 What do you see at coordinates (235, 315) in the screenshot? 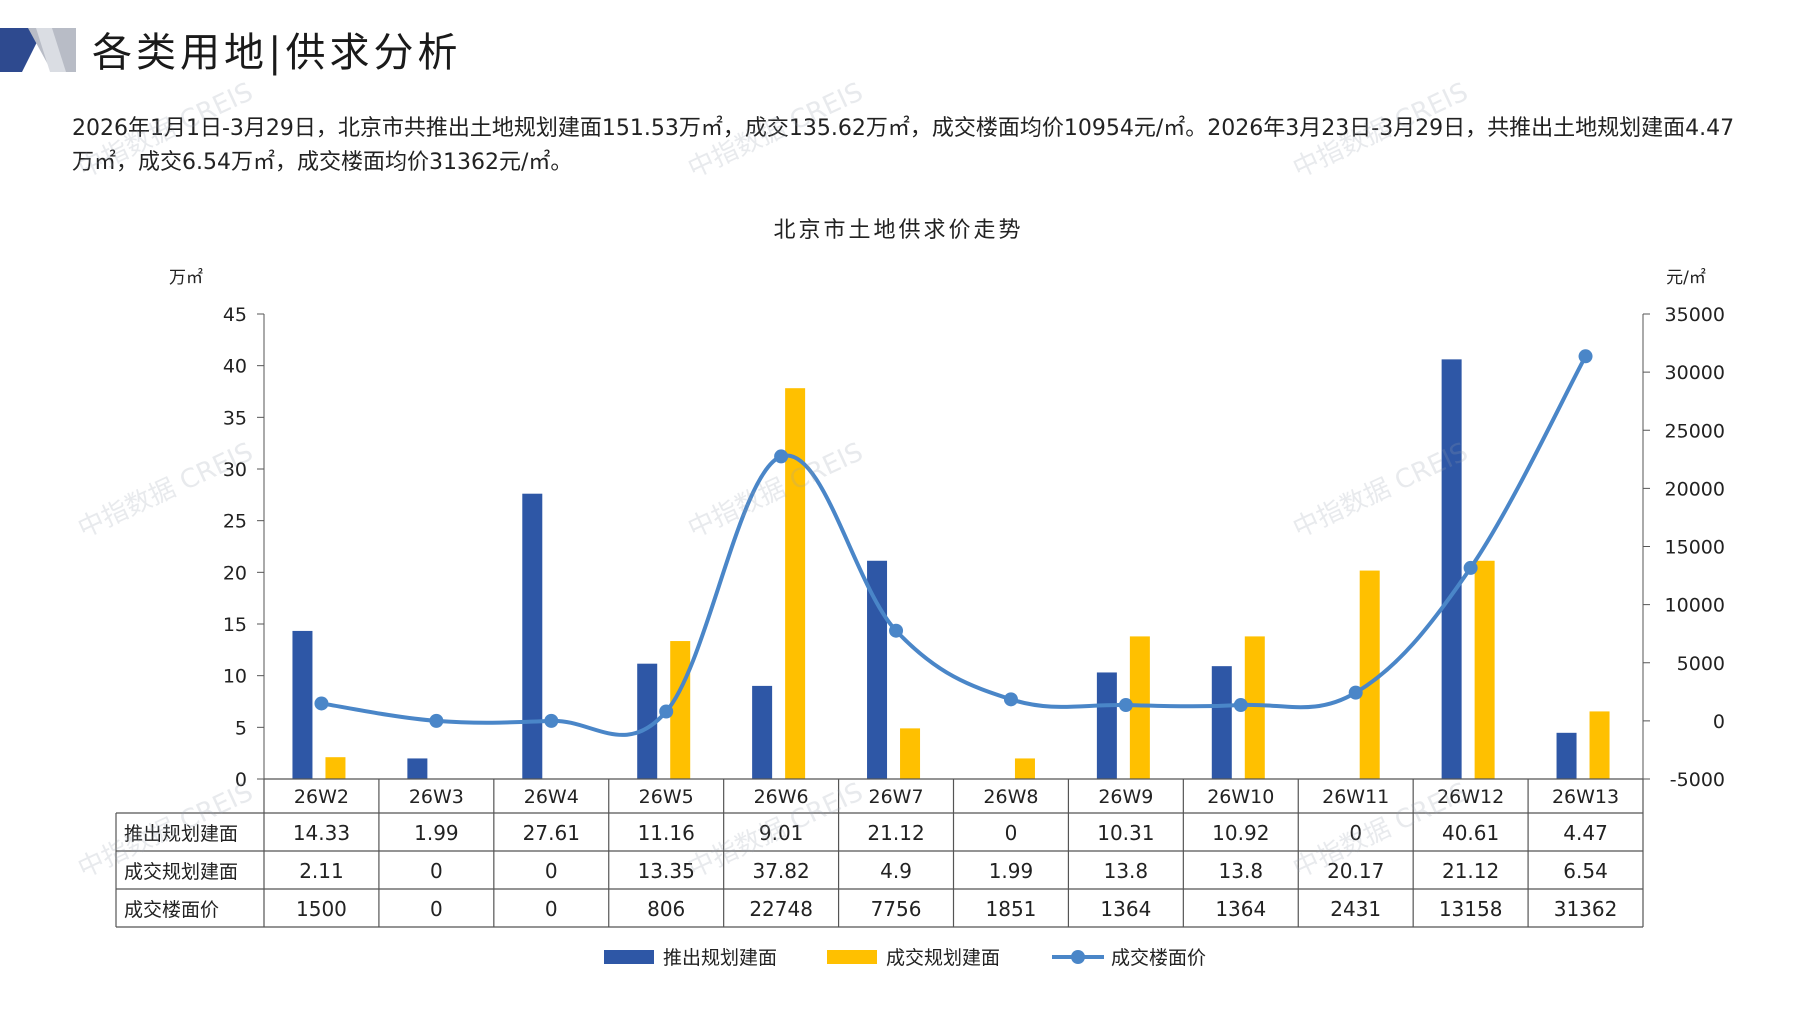
I see `y-left-tick-label: 45` at bounding box center [235, 315].